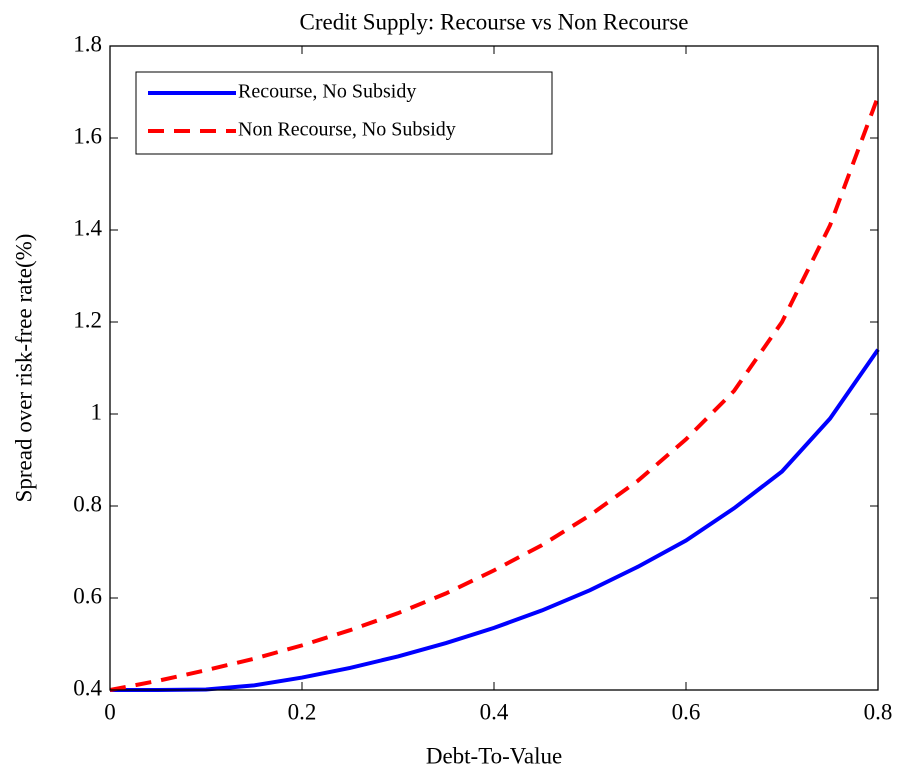 The width and height of the screenshot is (902, 781). Describe the element at coordinates (23, 368) in the screenshot. I see `y-axis-label: Spread over risk-free rate(%)` at that location.